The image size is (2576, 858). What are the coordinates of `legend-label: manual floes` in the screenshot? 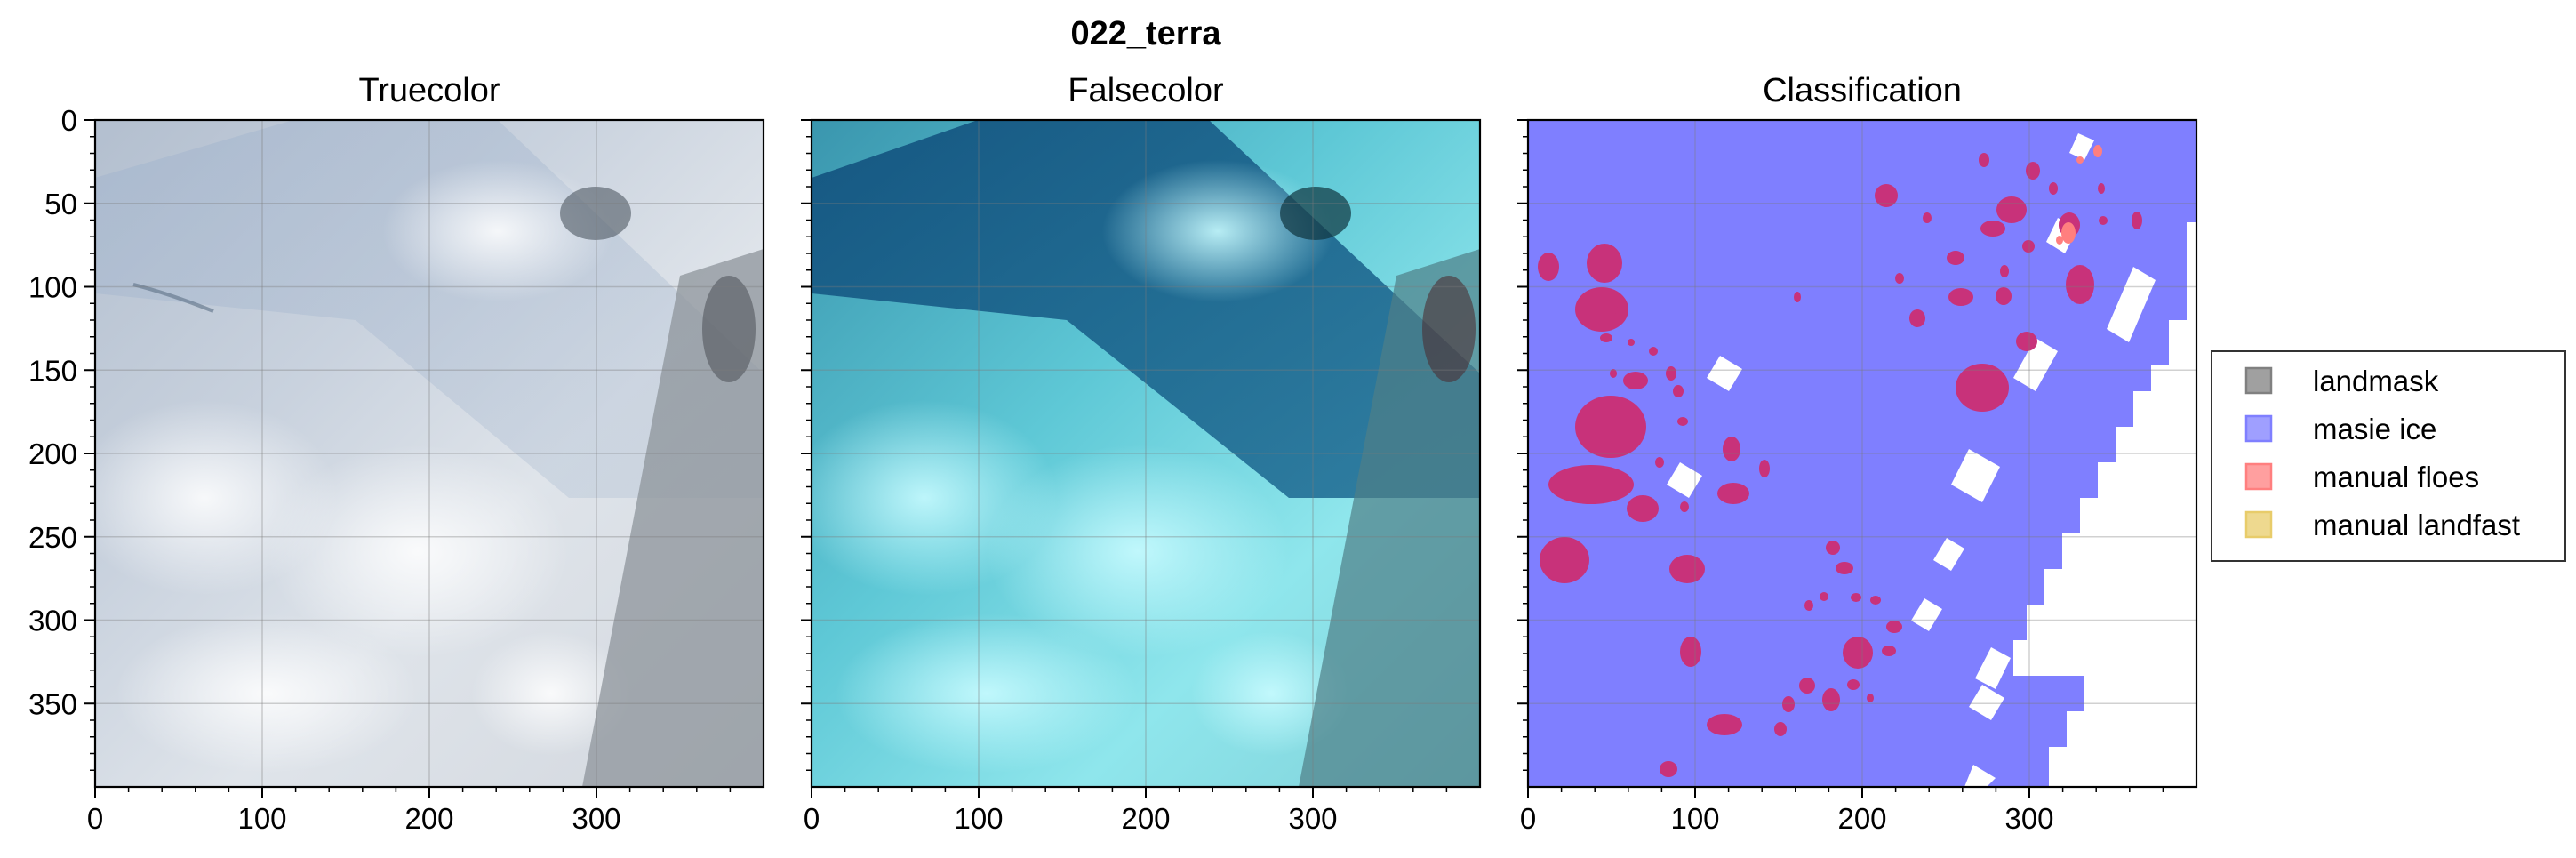 It's located at (2396, 477).